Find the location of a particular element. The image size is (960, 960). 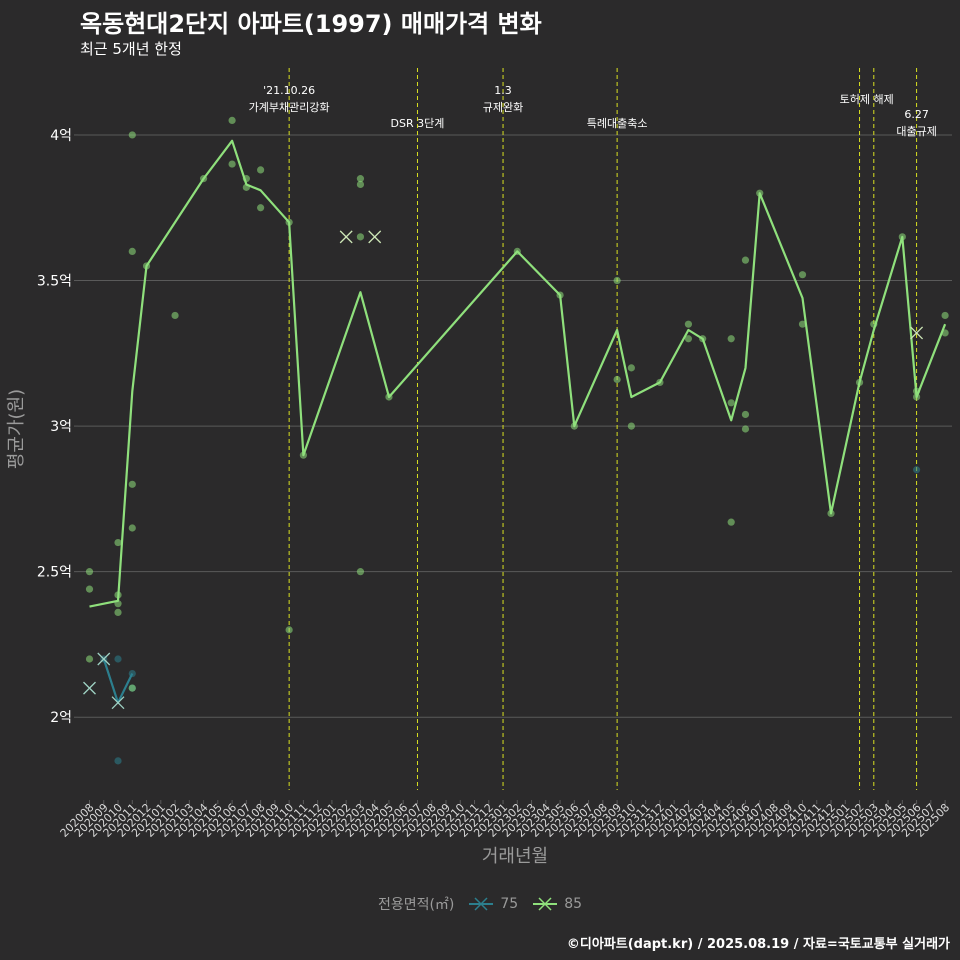

legend-key-75-icon is located at coordinates (481, 904).